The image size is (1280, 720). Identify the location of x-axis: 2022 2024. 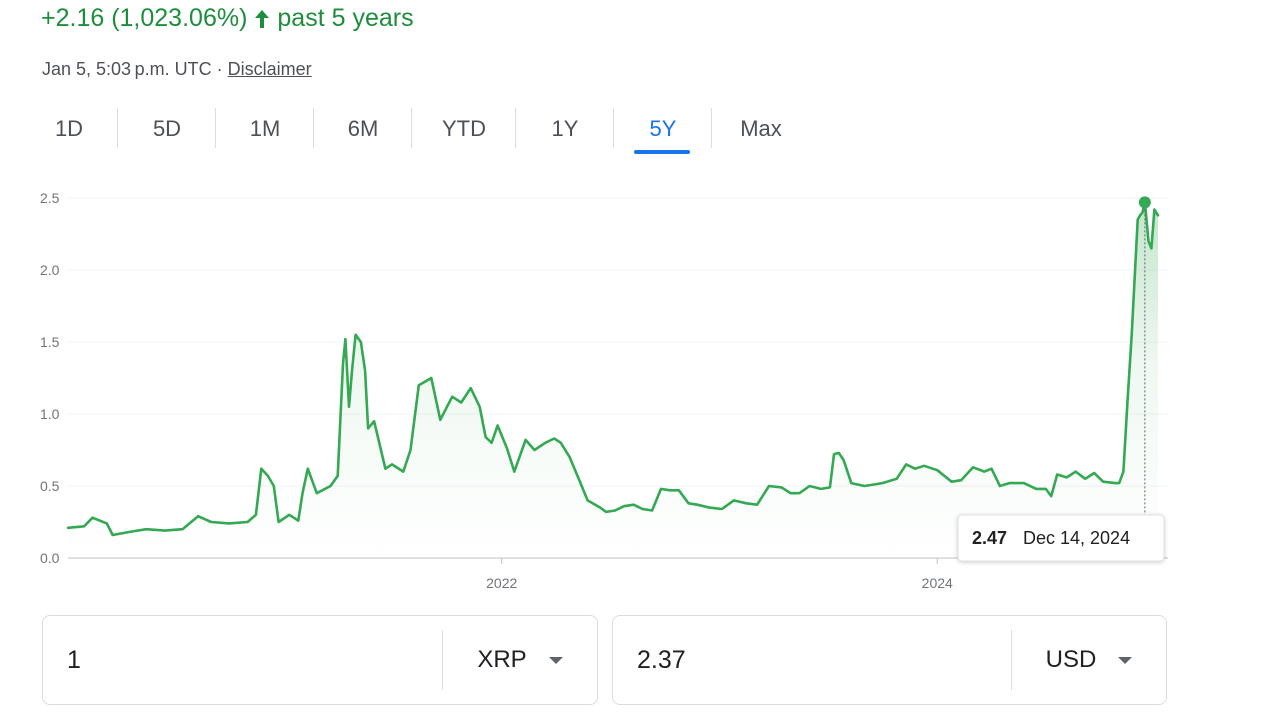
(719, 574).